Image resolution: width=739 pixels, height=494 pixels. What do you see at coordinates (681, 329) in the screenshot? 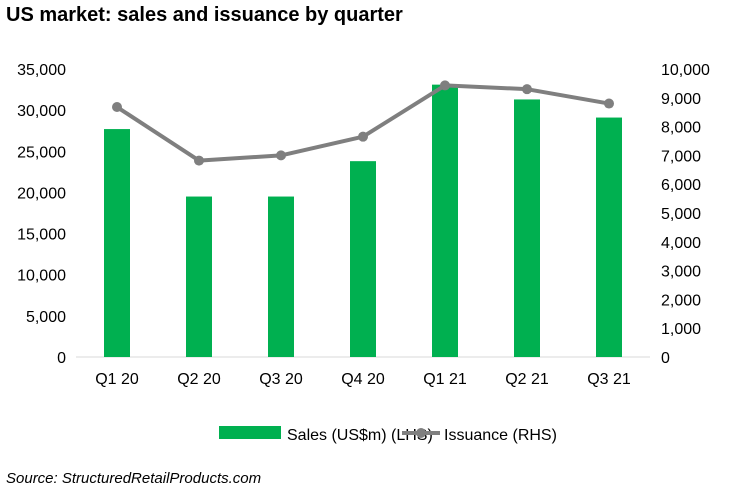
I see `right-tick-label: 1,000` at bounding box center [681, 329].